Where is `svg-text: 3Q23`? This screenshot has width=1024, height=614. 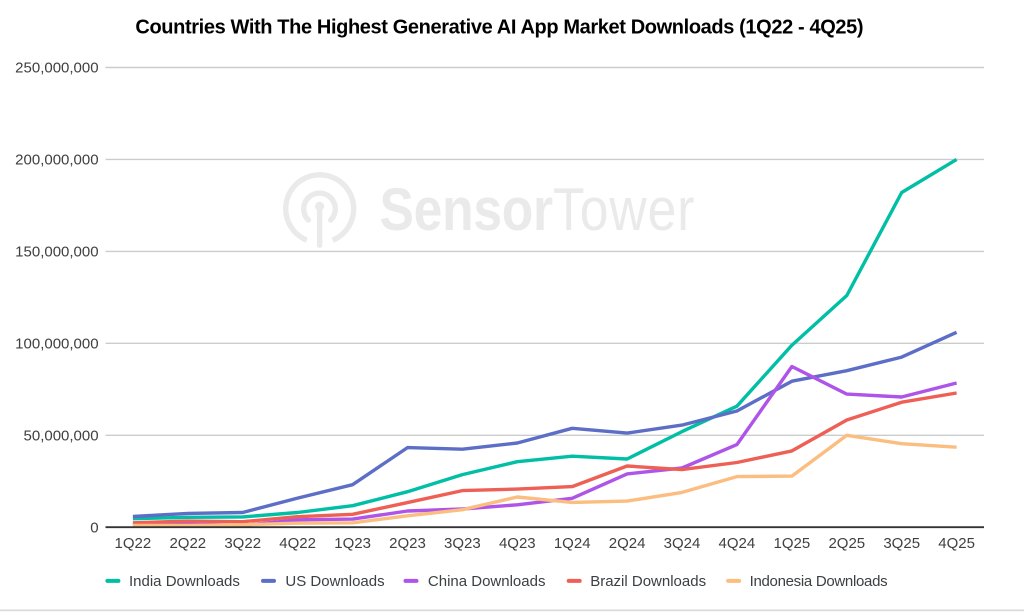 svg-text: 3Q23 is located at coordinates (462, 543).